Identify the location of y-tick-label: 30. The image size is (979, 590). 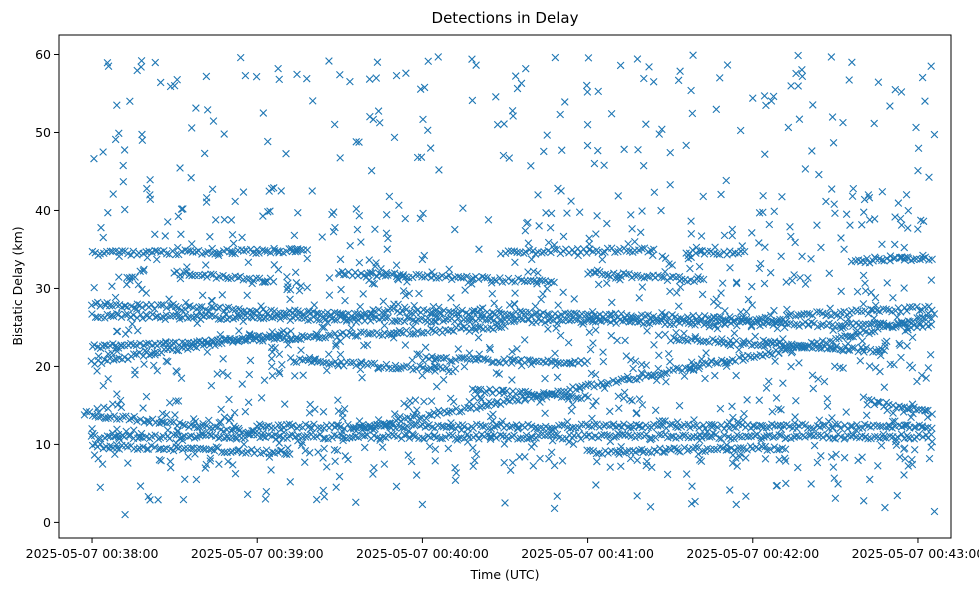
(43, 288).